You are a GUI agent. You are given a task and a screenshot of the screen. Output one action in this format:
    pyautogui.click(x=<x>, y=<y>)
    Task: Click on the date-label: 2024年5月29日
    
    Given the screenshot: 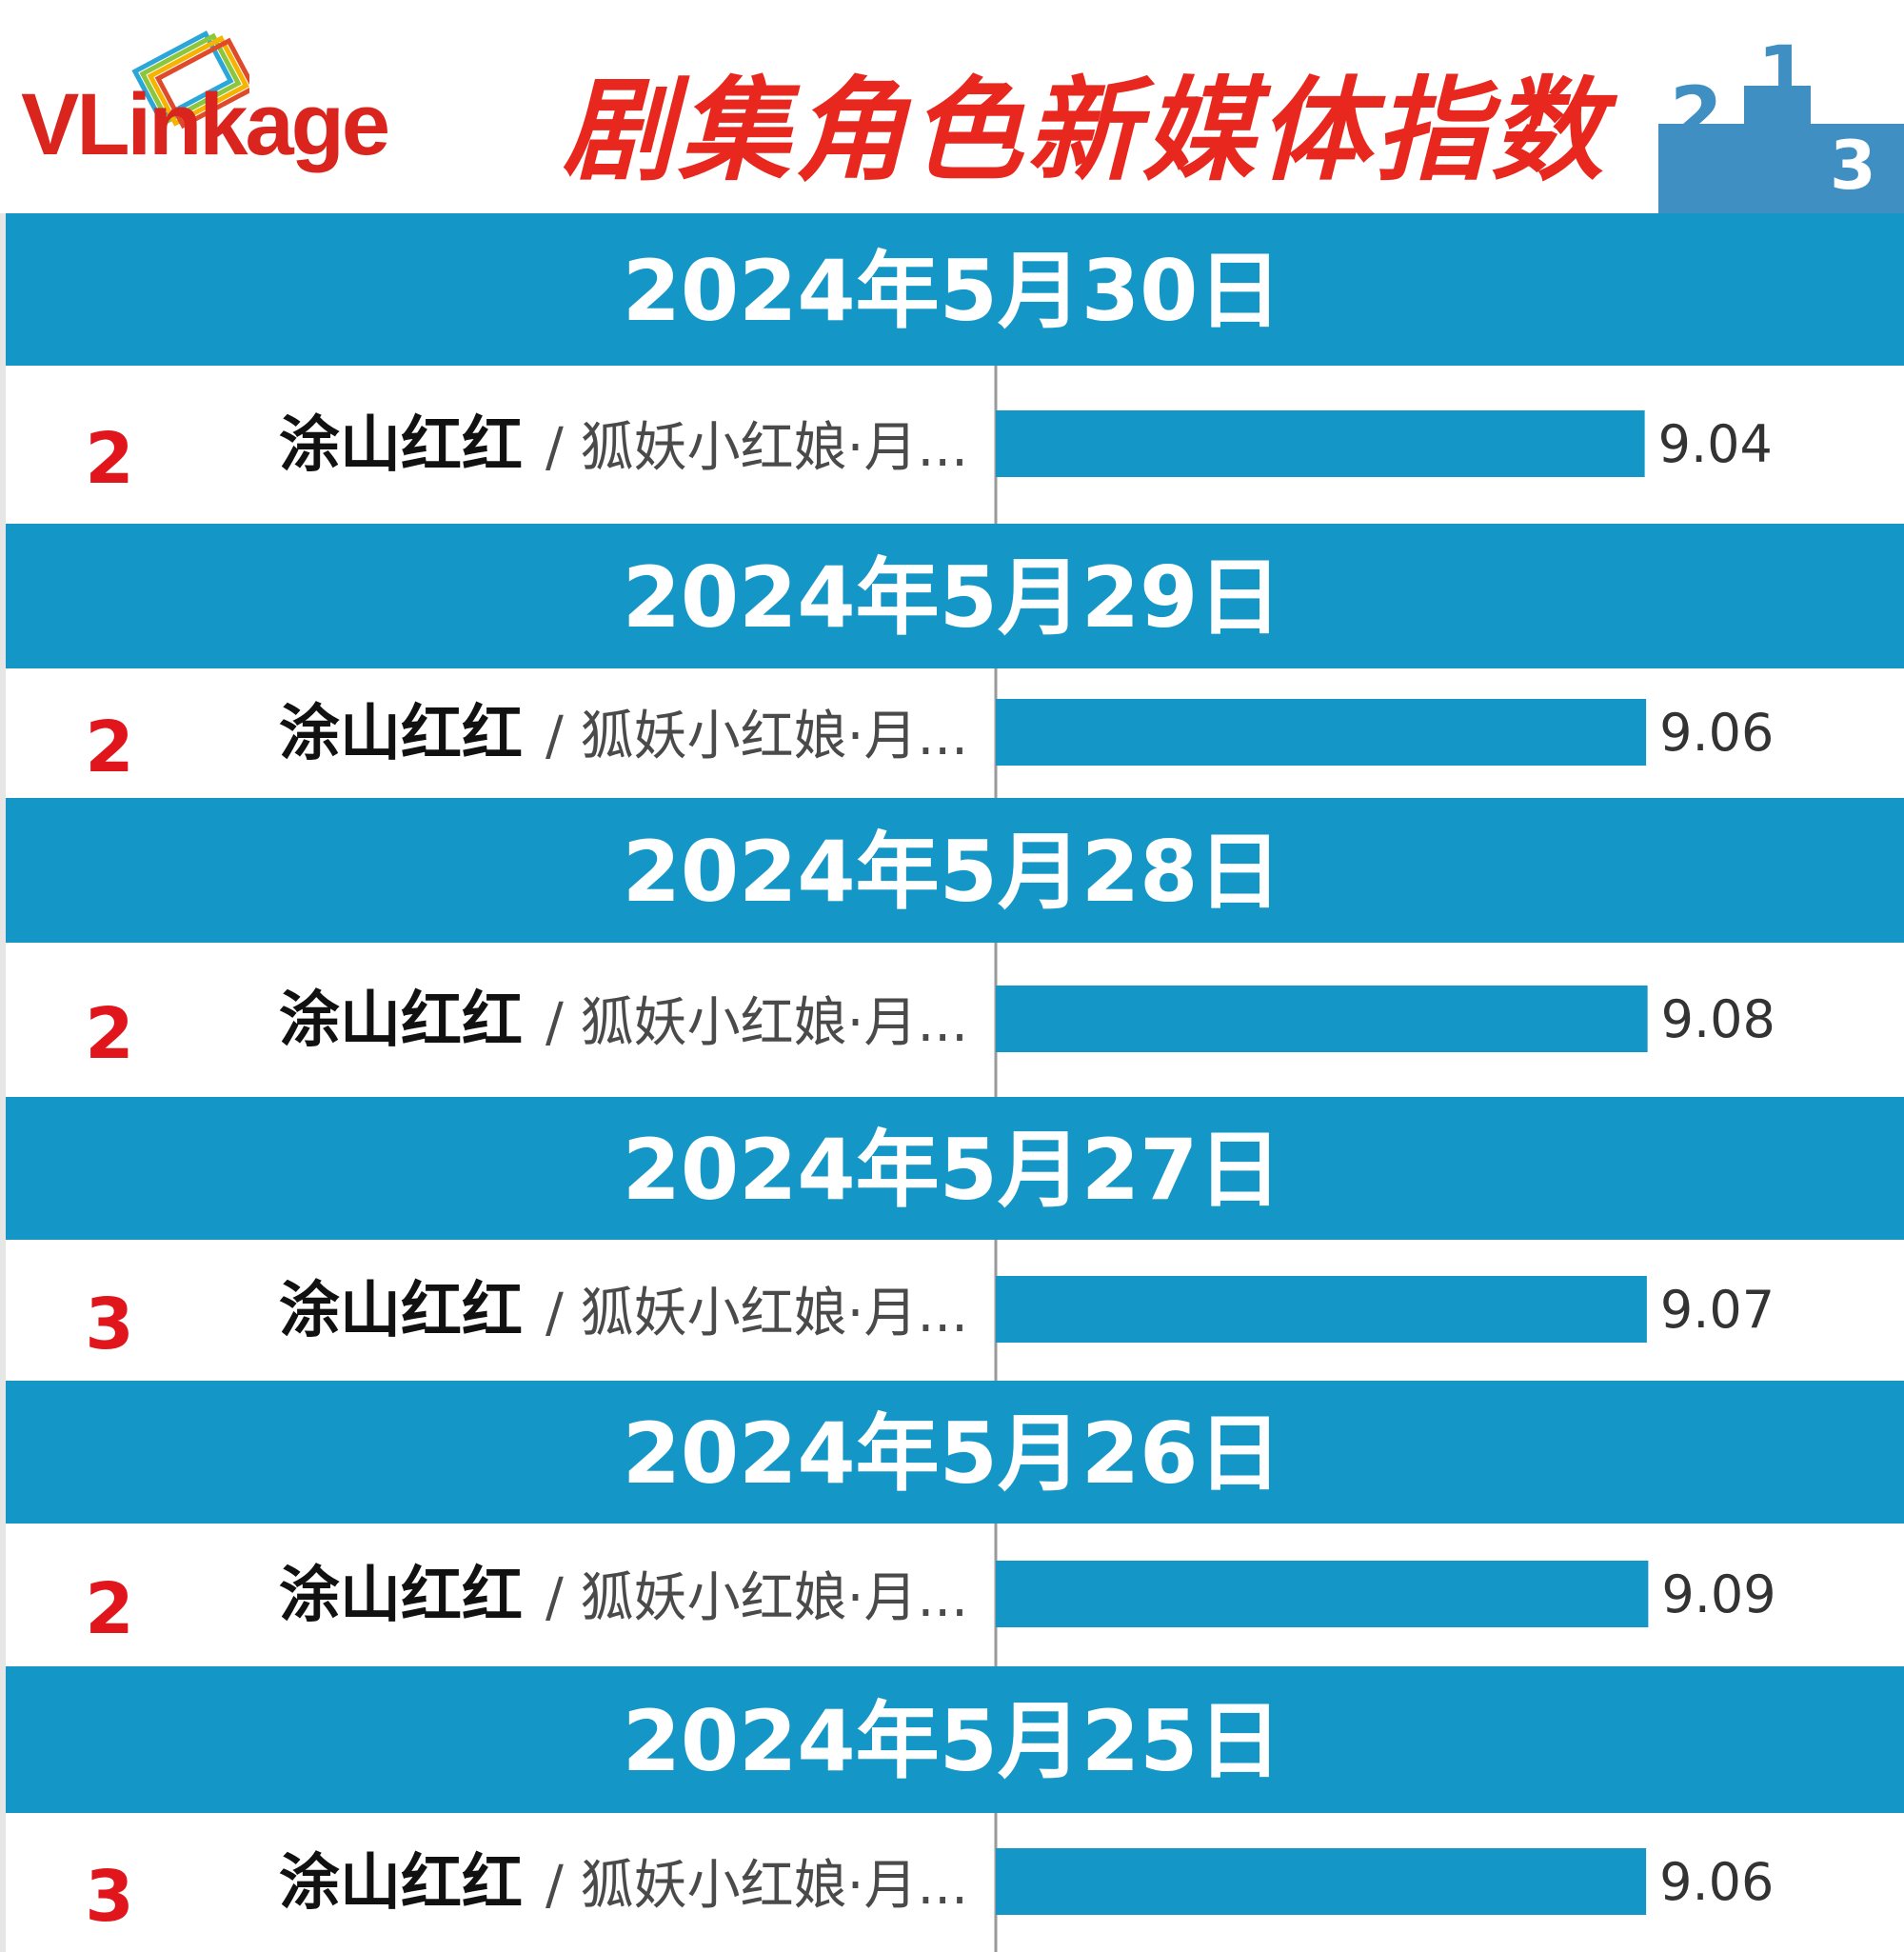 What is the action you would take?
    pyautogui.click(x=952, y=597)
    